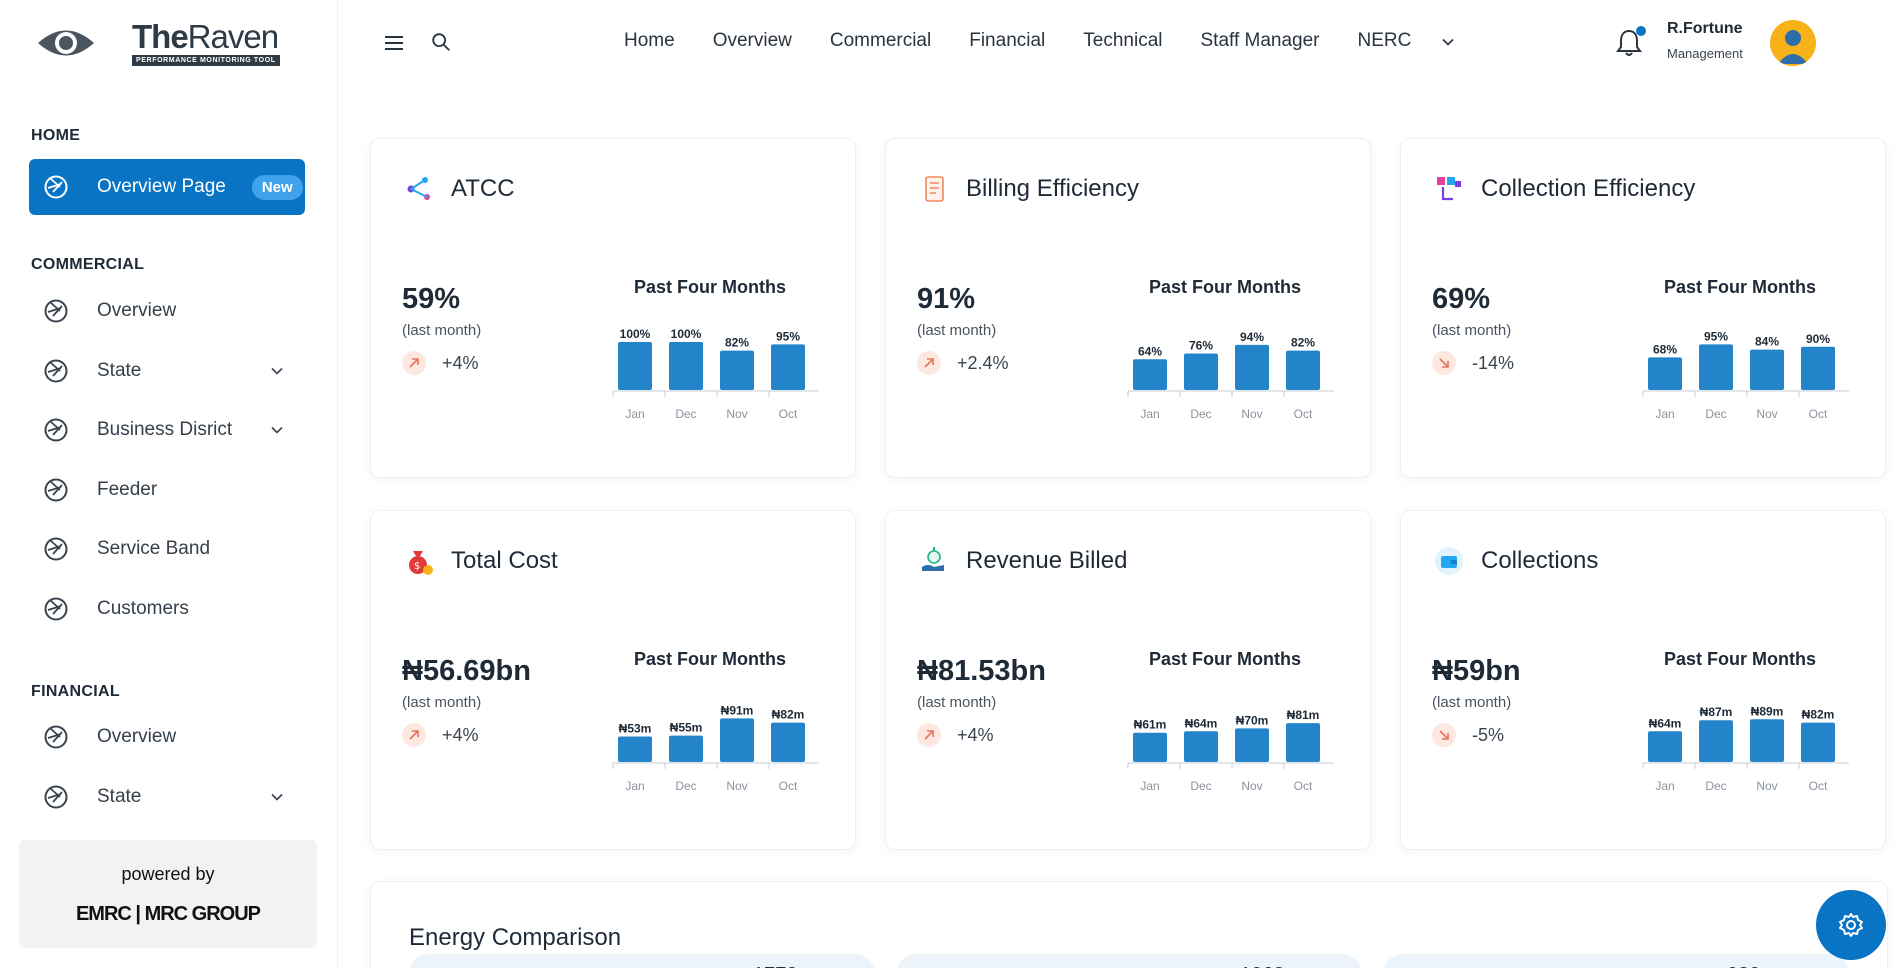 Image resolution: width=1896 pixels, height=968 pixels. Describe the element at coordinates (1616, 961) in the screenshot. I see `energy-pill-collected: Collected989 14%` at that location.